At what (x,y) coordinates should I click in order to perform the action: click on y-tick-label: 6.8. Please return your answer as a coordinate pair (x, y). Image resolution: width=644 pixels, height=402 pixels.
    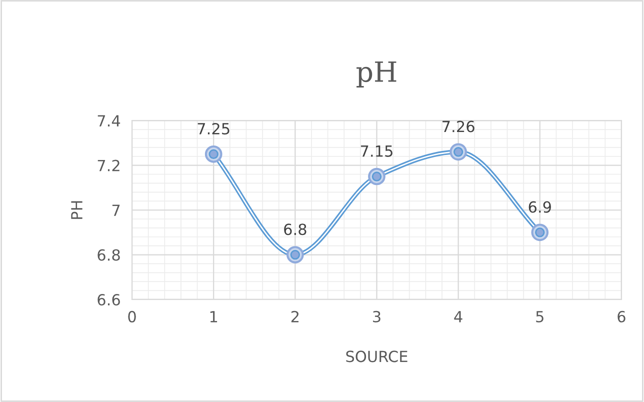
    Looking at the image, I should click on (109, 255).